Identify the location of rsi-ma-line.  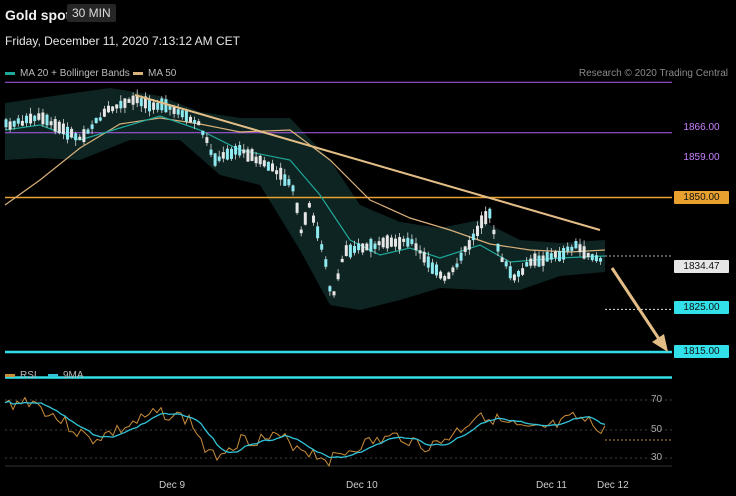
(305, 429).